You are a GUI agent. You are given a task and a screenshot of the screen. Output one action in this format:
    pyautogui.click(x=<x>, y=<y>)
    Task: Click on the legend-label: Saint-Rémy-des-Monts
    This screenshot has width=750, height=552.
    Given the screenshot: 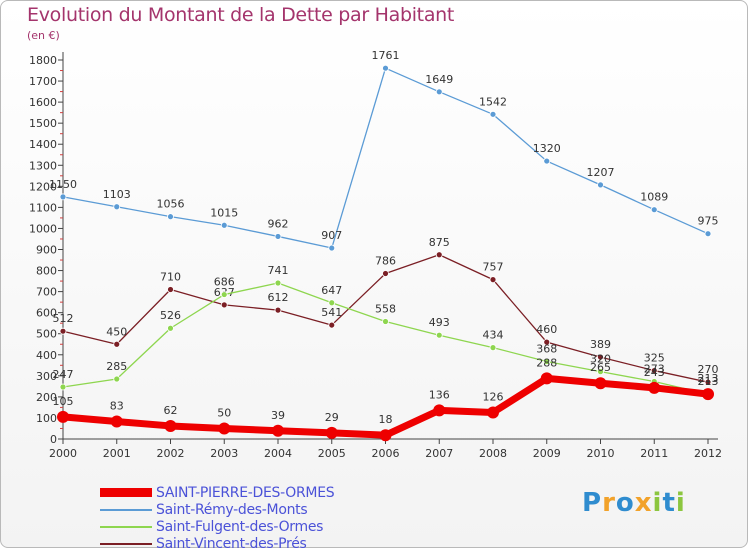 What is the action you would take?
    pyautogui.click(x=232, y=509)
    